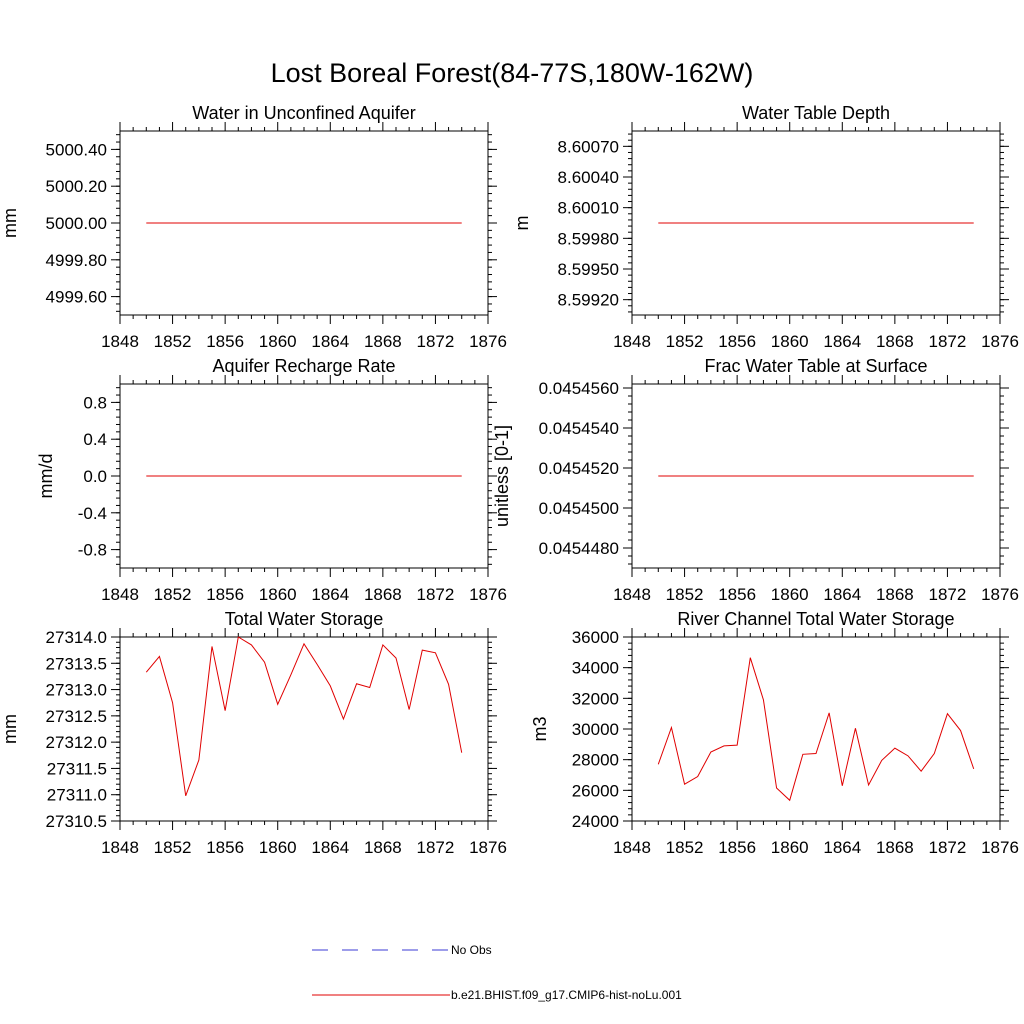  What do you see at coordinates (303, 113) in the screenshot?
I see `panel-title: Water in Unconfined Aquifer` at bounding box center [303, 113].